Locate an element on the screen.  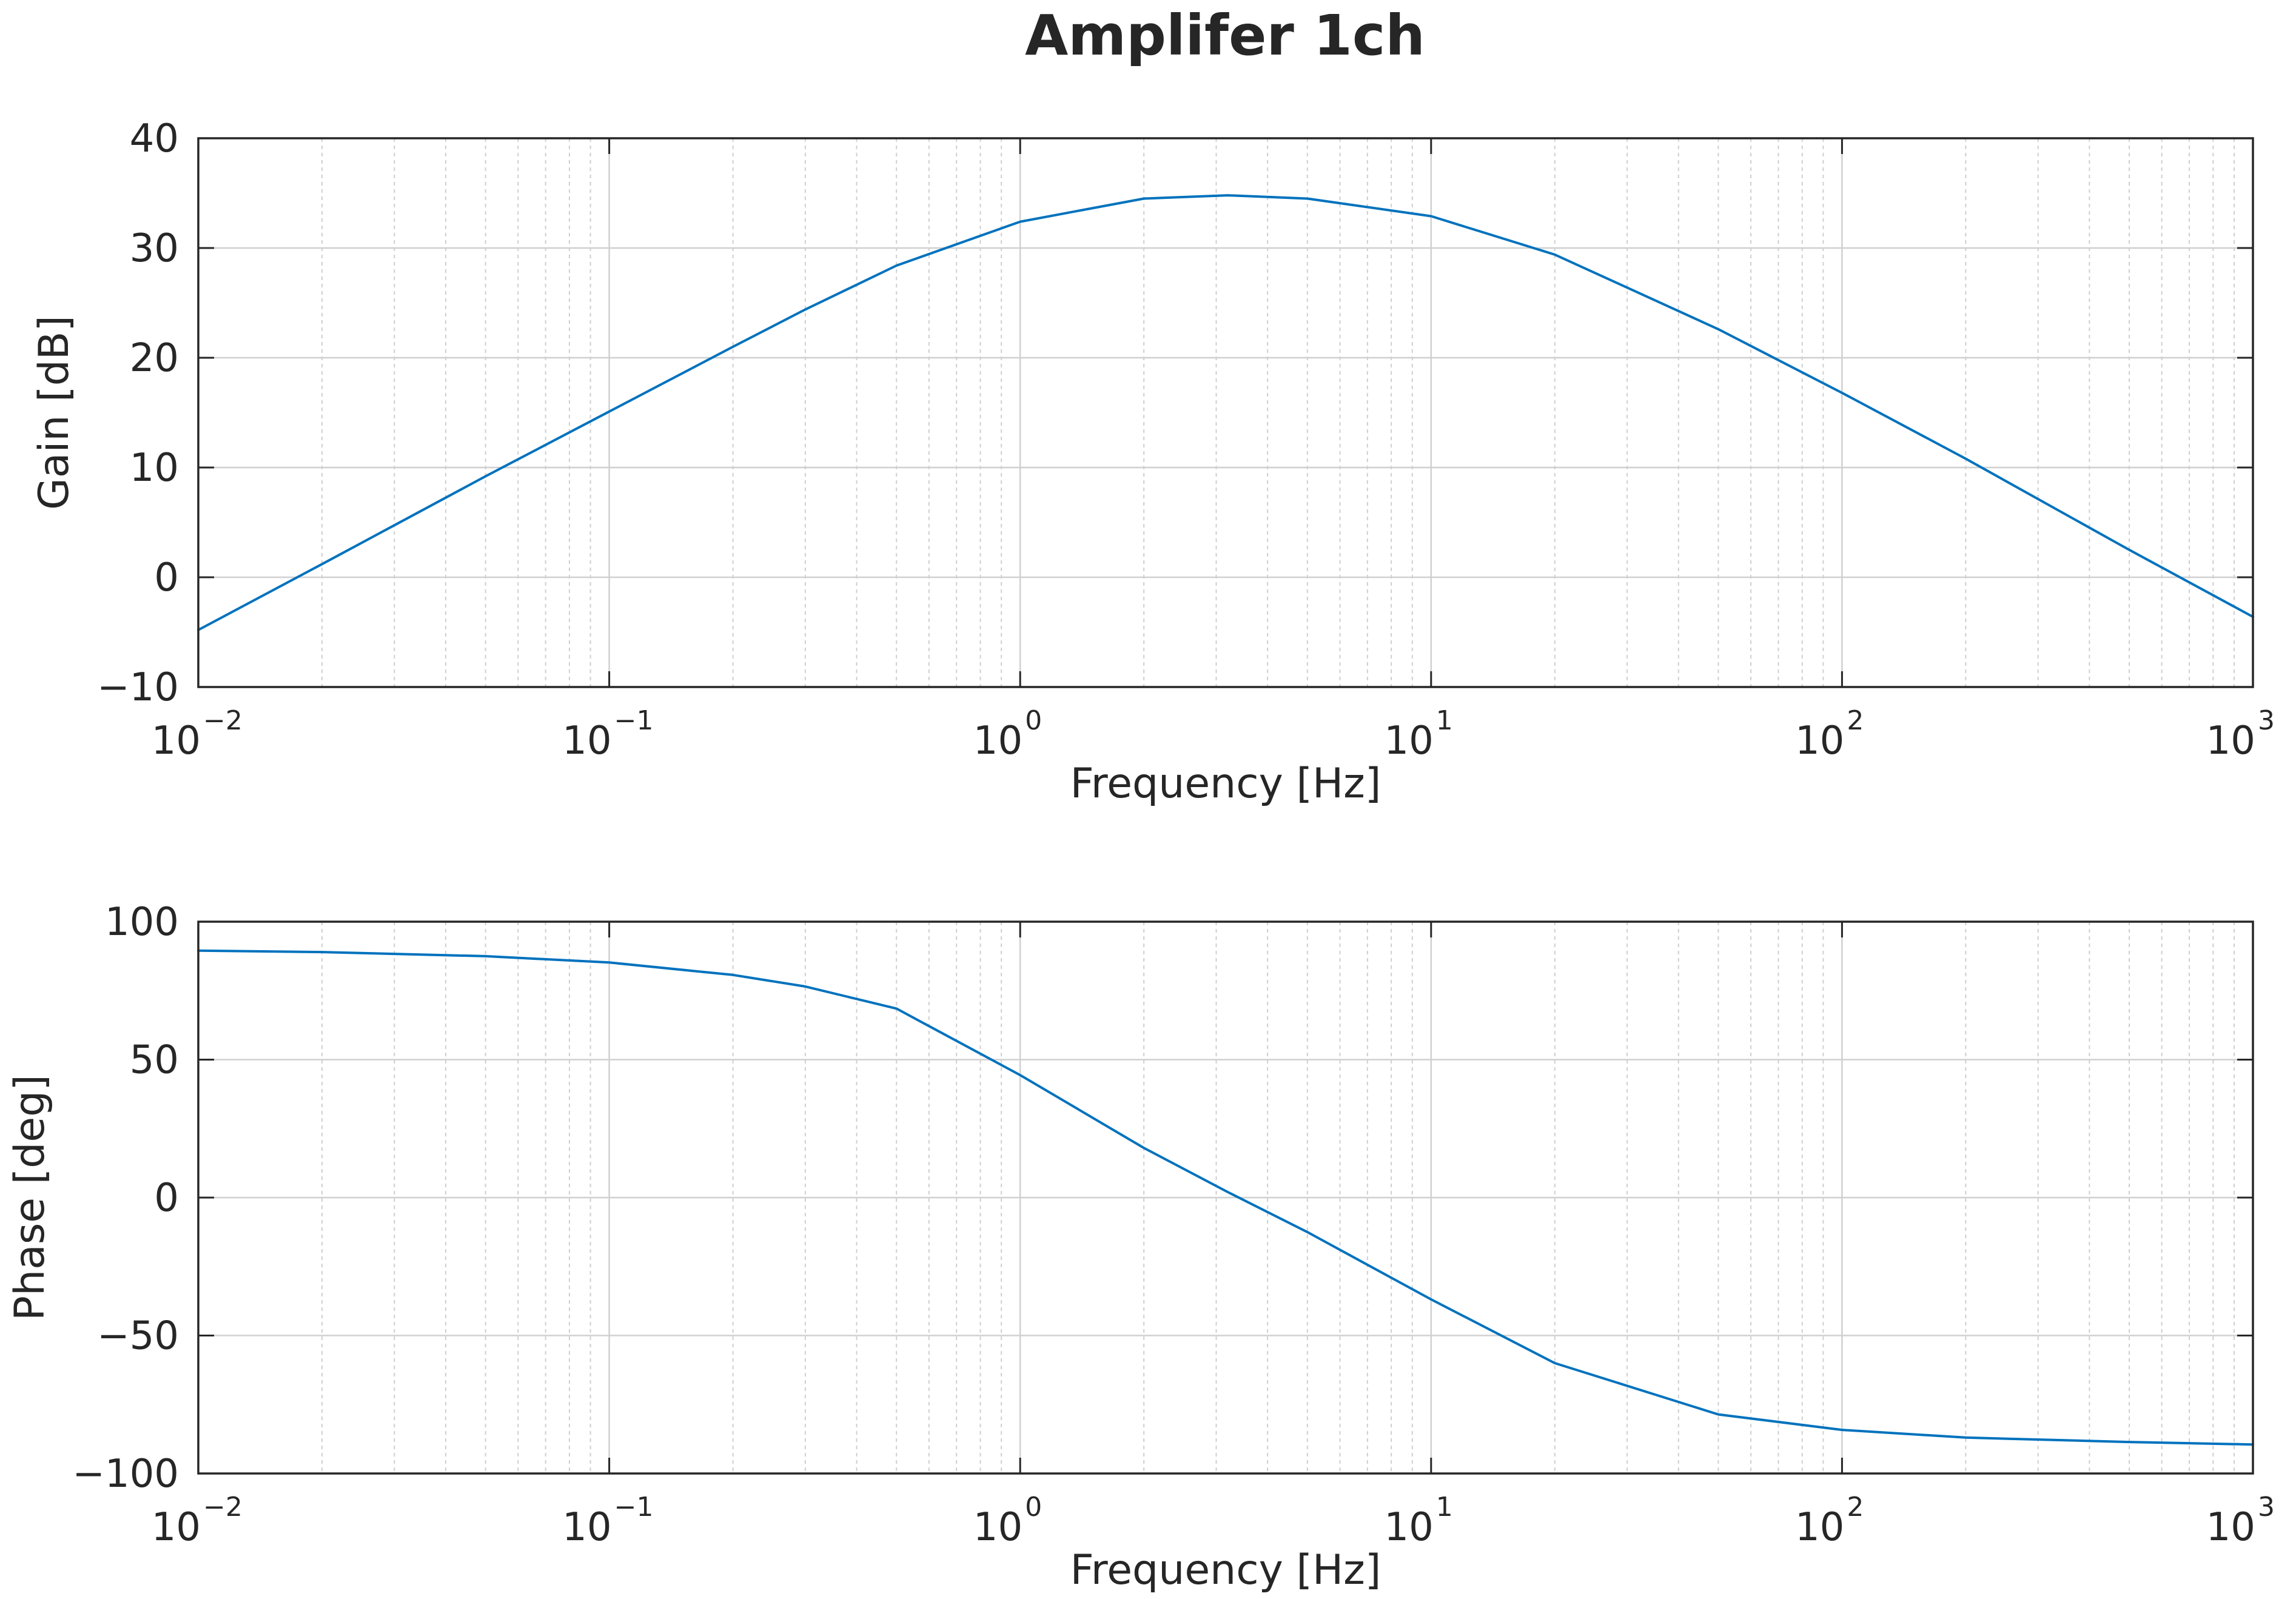
phase-x-tick-exponent: 3 is located at coordinates (2266, 1507).